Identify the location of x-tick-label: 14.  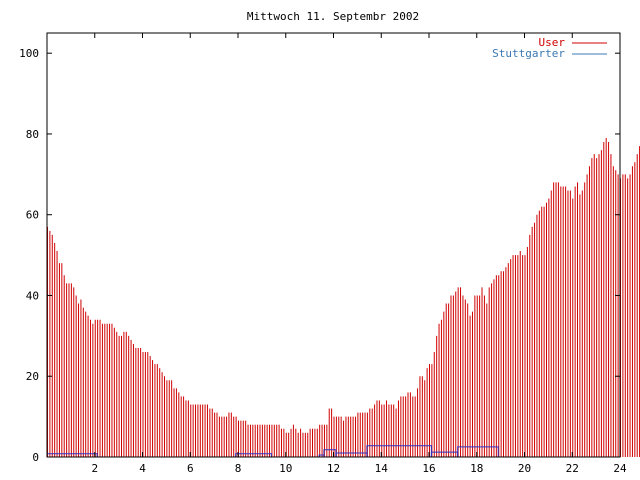
(382, 468).